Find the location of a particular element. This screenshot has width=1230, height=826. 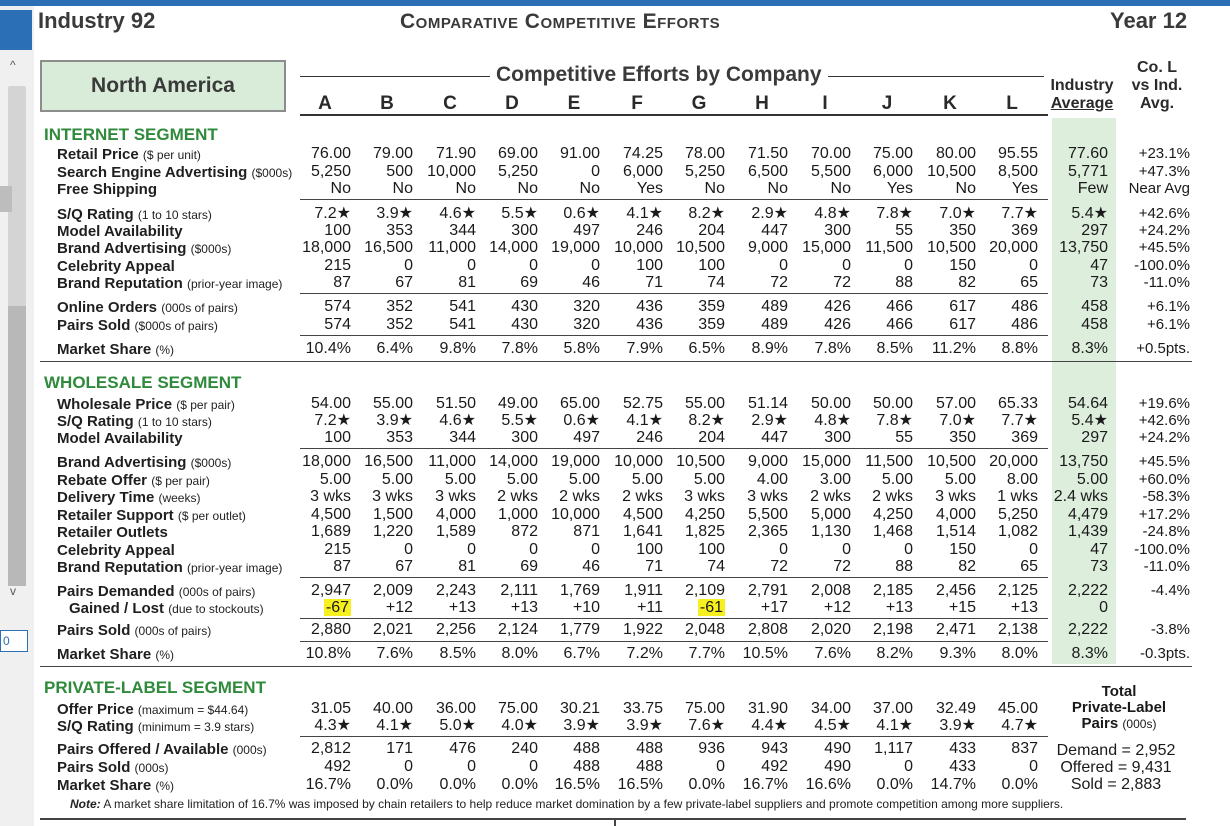

top-accent-bar is located at coordinates (615, 3).